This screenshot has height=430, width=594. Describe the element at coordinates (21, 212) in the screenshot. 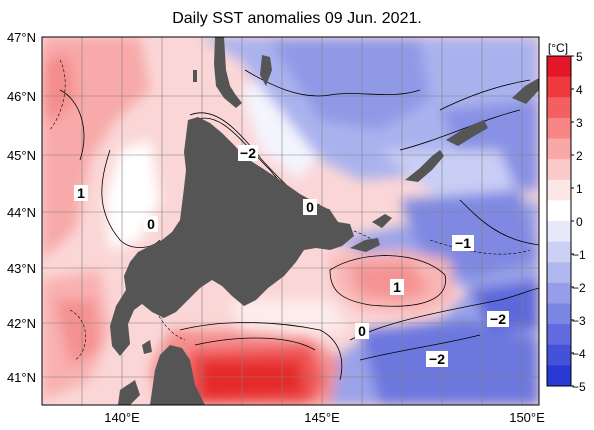

I see `lat-label: 44°N` at that location.